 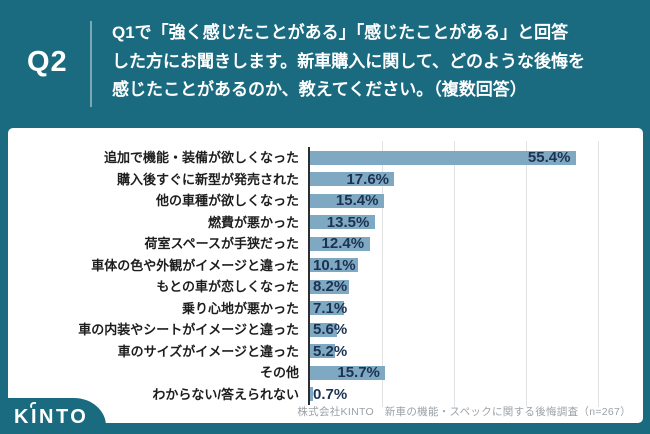 What do you see at coordinates (472, 373) in the screenshot?
I see `bar-row: 15.7%` at bounding box center [472, 373].